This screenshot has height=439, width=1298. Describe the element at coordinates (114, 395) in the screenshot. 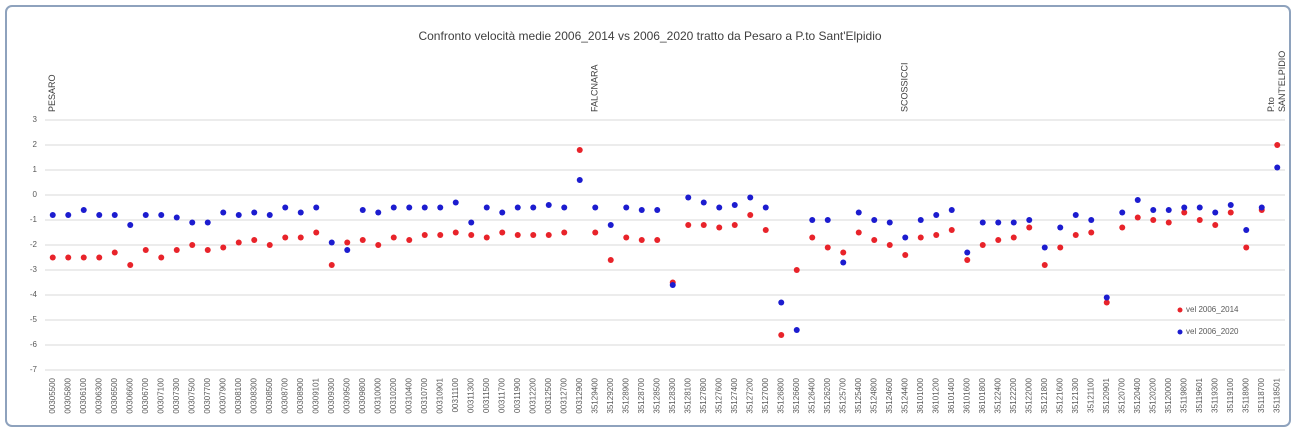

I see `x-tick-label: 00306500` at that location.